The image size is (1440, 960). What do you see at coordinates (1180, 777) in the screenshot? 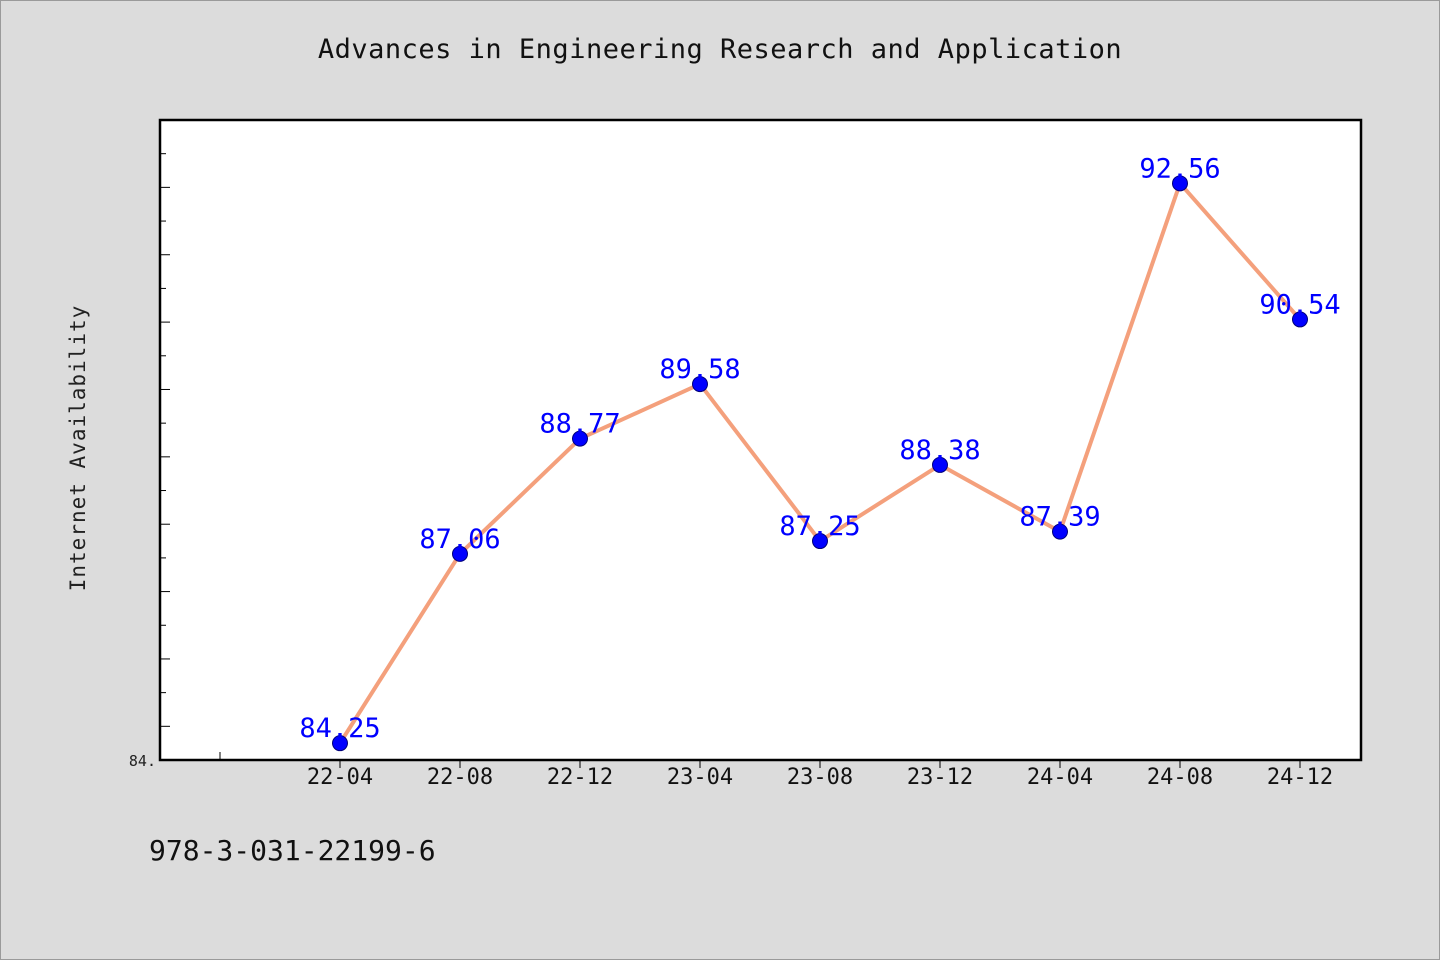
I see `x-tick-label: 24-08` at bounding box center [1180, 777].